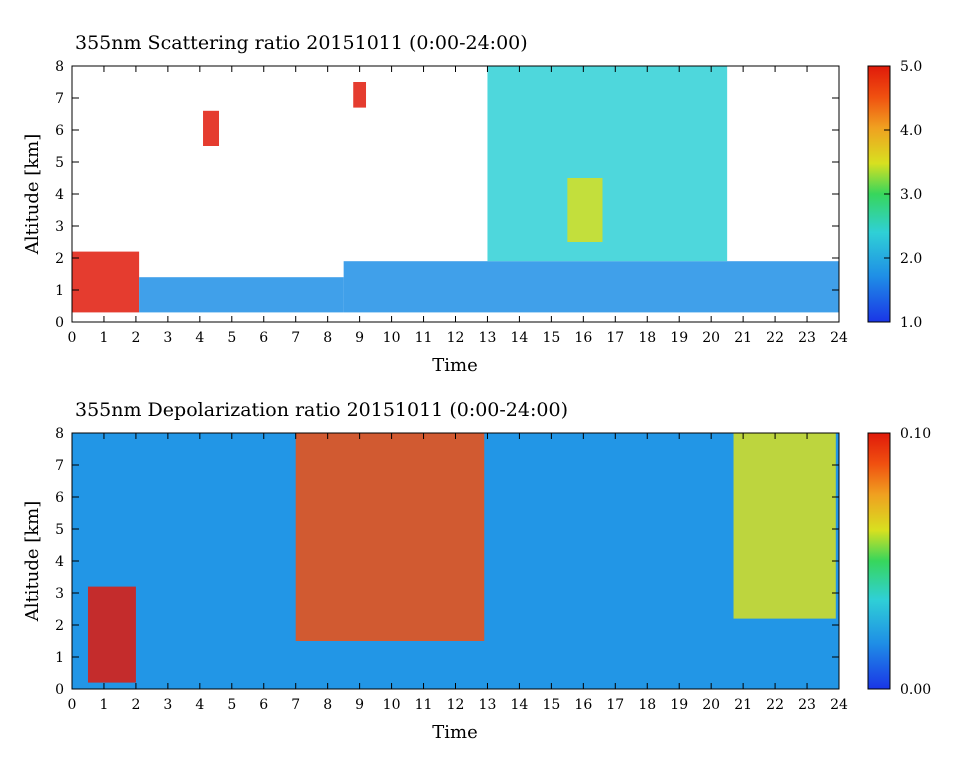 The width and height of the screenshot is (960, 770). I want to click on depolarization-x-tick-label: 12, so click(456, 705).